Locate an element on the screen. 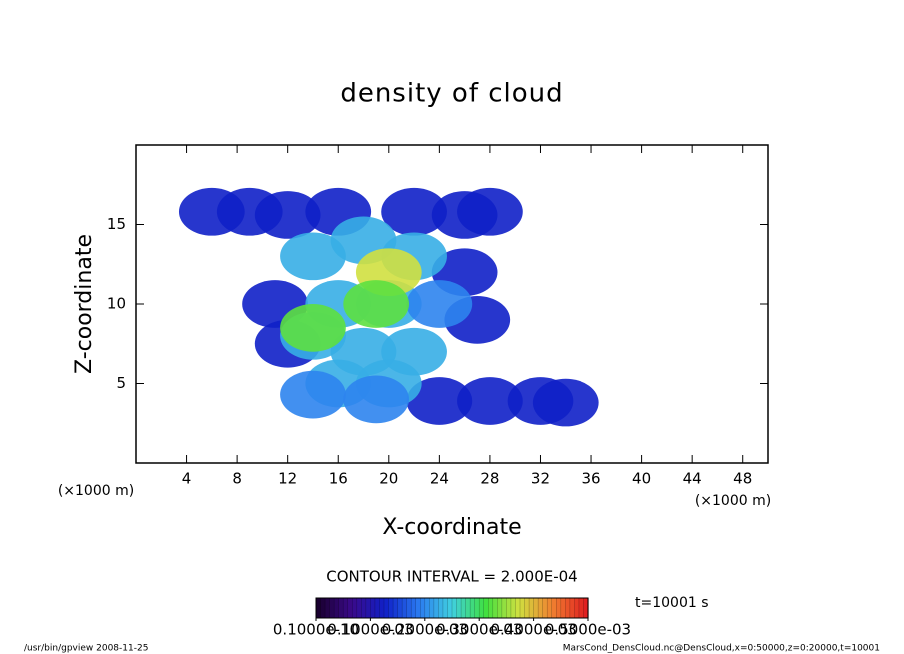  colorbar-tick-label: 0.1000e-03 is located at coordinates (370, 630).